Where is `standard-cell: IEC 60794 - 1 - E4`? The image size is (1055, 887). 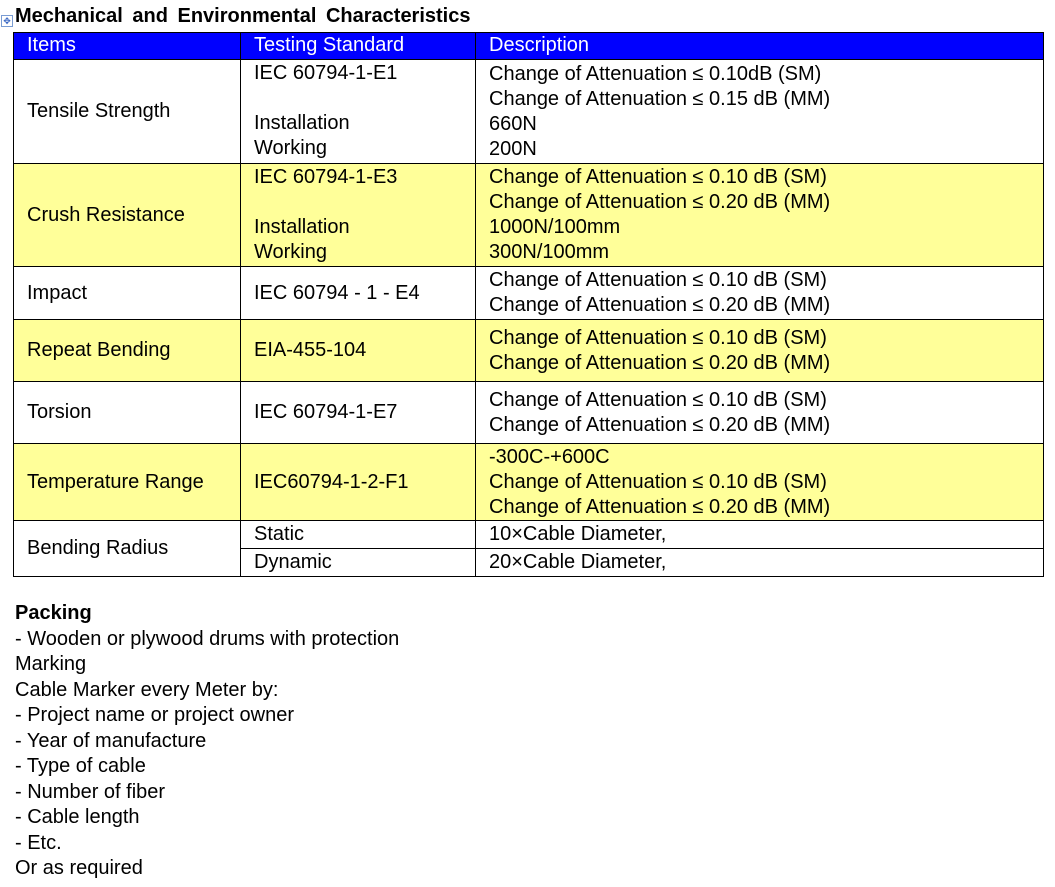 standard-cell: IEC 60794 - 1 - E4 is located at coordinates (358, 293).